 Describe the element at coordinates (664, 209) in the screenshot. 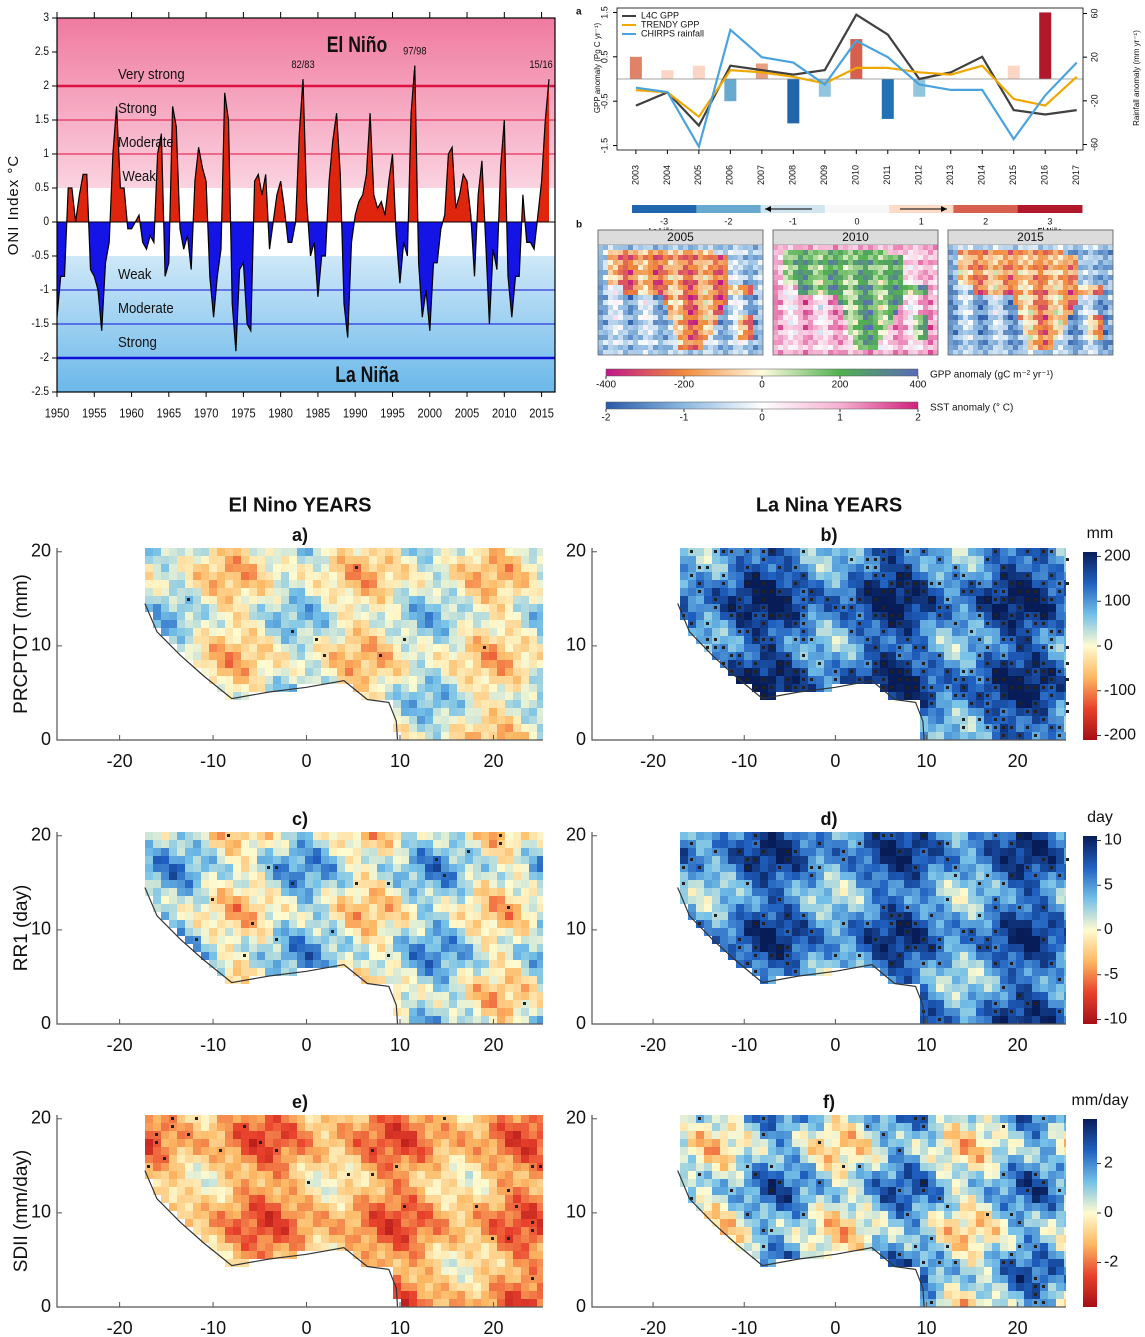

I see `colorbar-segment` at that location.